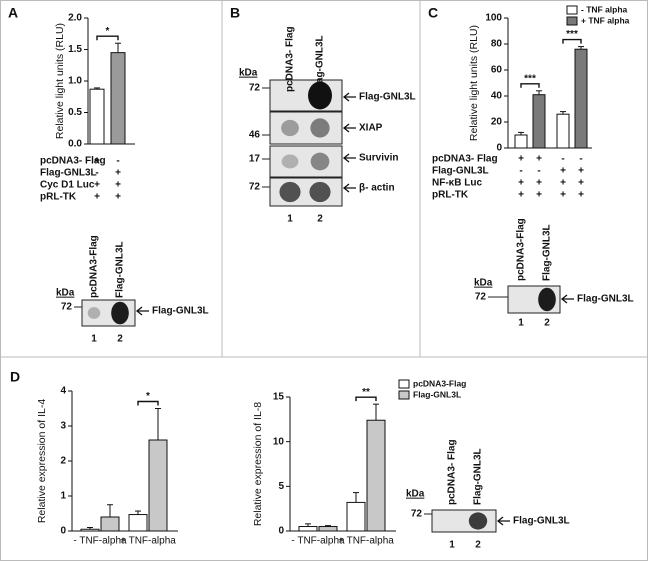 The height and width of the screenshot is (561, 648). What do you see at coordinates (279, 441) in the screenshot?
I see `y-tick-label: 10` at bounding box center [279, 441].